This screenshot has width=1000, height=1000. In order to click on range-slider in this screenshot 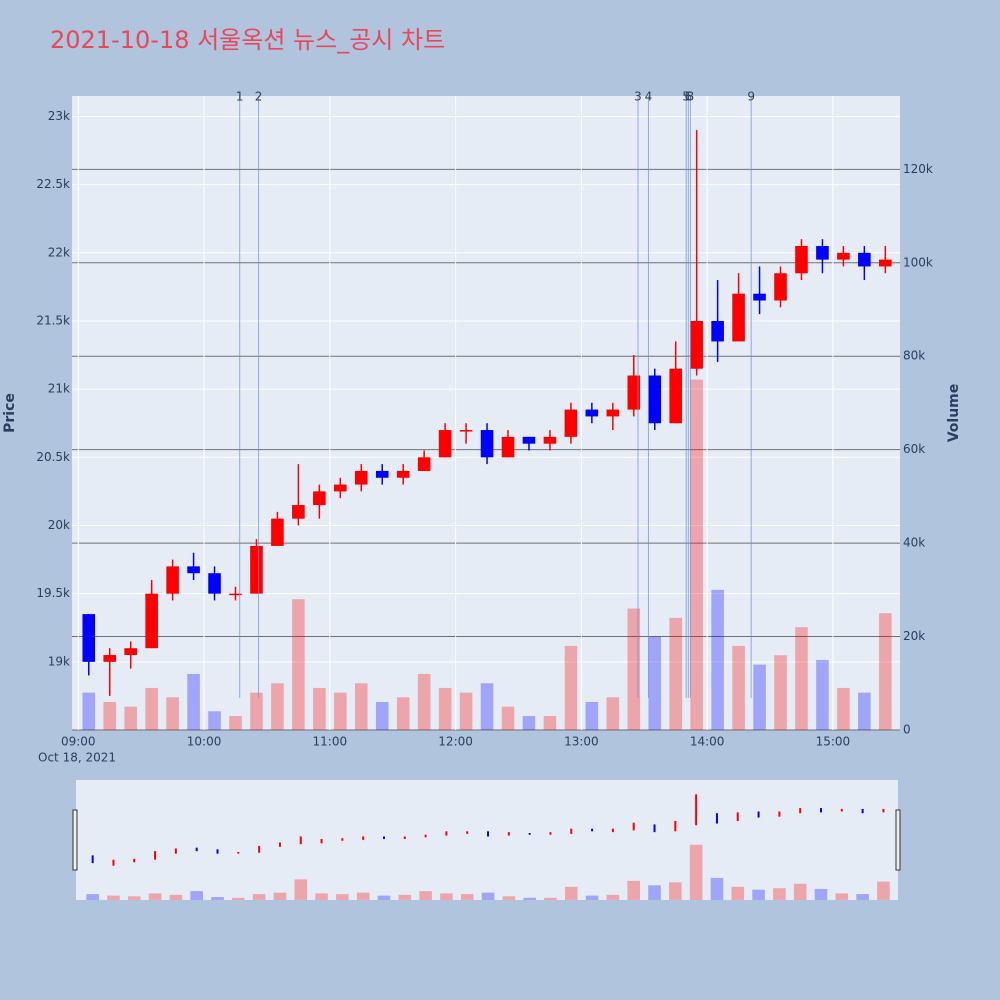, I will do `click(487, 840)`.